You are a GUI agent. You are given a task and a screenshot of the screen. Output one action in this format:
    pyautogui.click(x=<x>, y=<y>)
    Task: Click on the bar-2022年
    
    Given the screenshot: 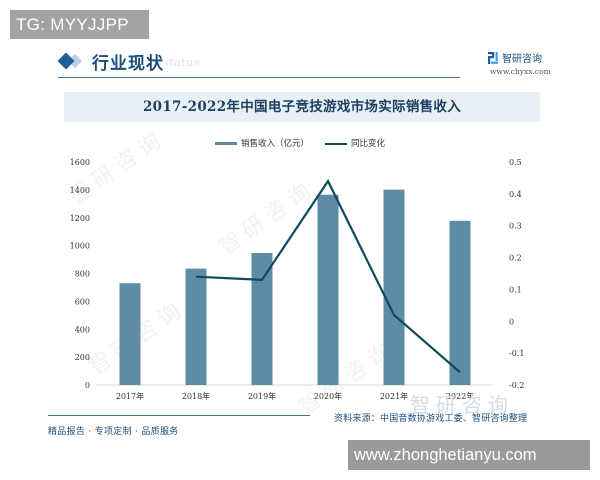 What is the action you would take?
    pyautogui.click(x=460, y=302)
    